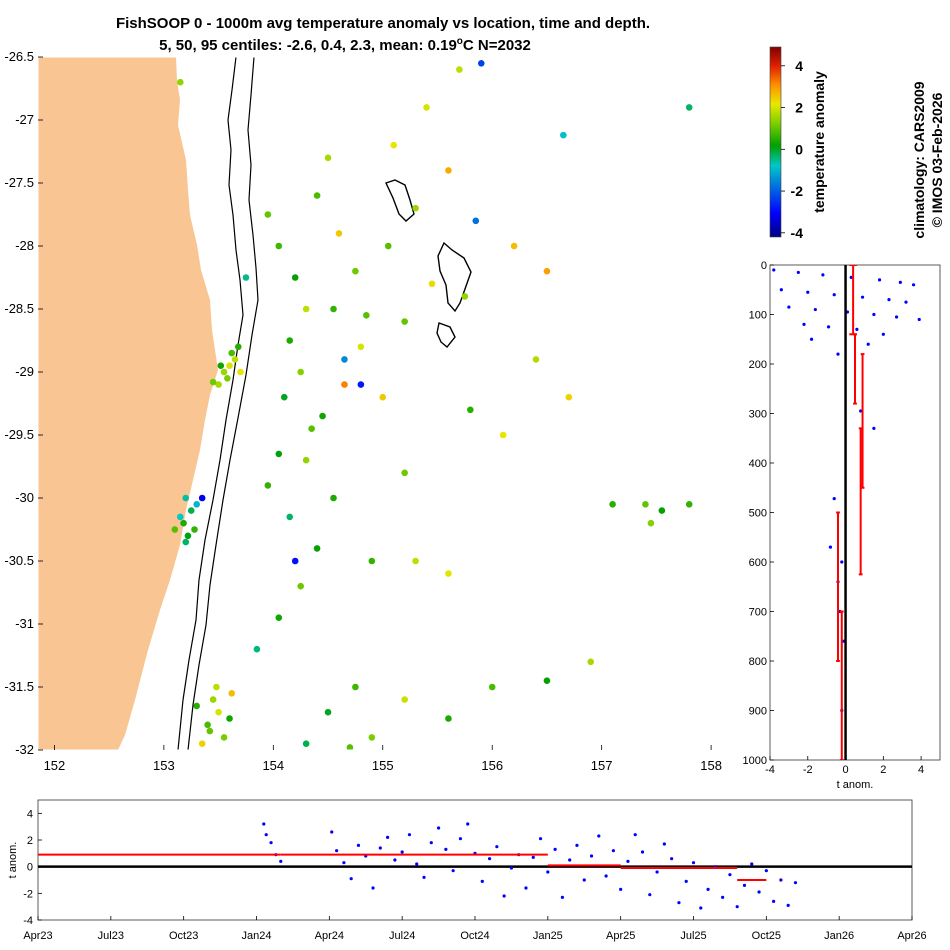  Describe the element at coordinates (492, 765) in the screenshot. I see `map-x-tick-label: 156` at that location.